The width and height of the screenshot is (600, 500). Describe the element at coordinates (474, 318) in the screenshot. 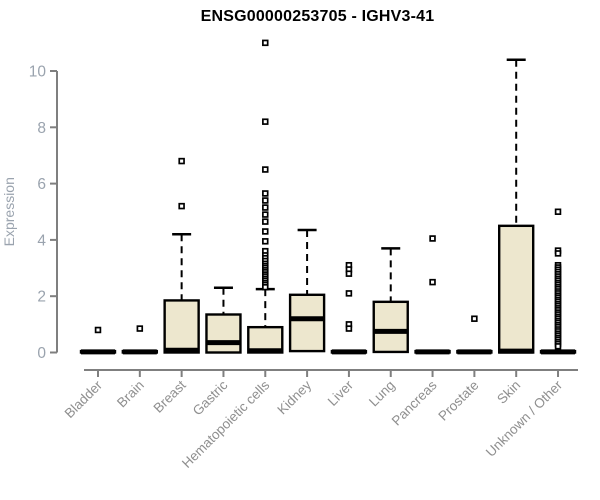

I see `outlier-point-prostate` at that location.